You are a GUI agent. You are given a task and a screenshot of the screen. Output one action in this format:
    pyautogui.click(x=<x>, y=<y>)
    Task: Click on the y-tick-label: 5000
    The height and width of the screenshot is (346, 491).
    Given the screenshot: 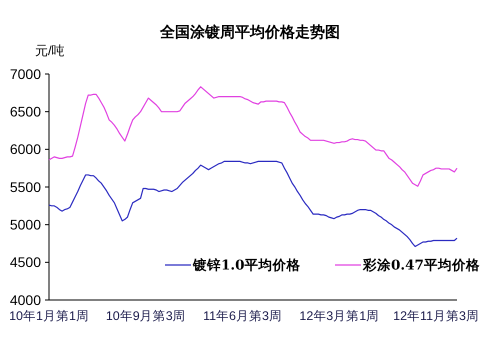 What is the action you would take?
    pyautogui.click(x=26, y=224)
    